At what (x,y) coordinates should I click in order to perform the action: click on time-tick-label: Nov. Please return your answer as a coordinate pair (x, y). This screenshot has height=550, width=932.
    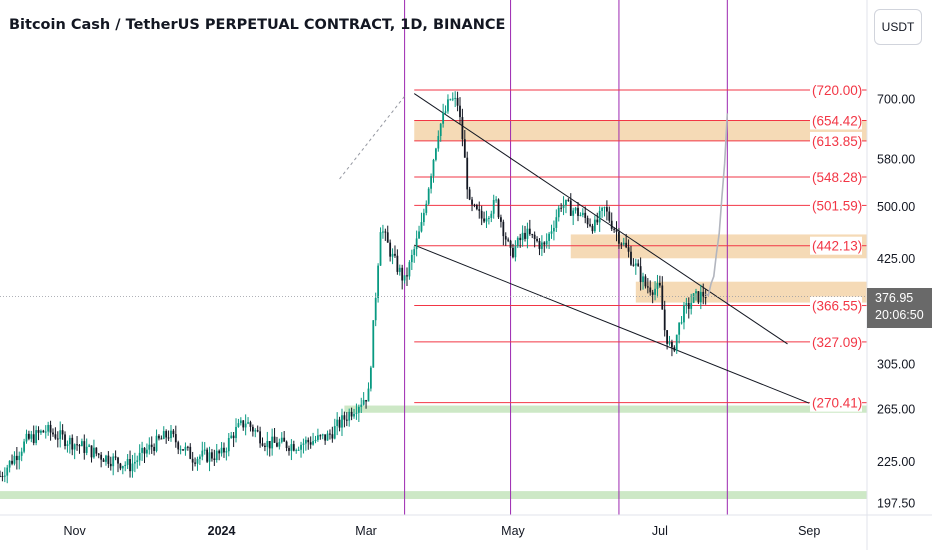
    Looking at the image, I should click on (75, 531).